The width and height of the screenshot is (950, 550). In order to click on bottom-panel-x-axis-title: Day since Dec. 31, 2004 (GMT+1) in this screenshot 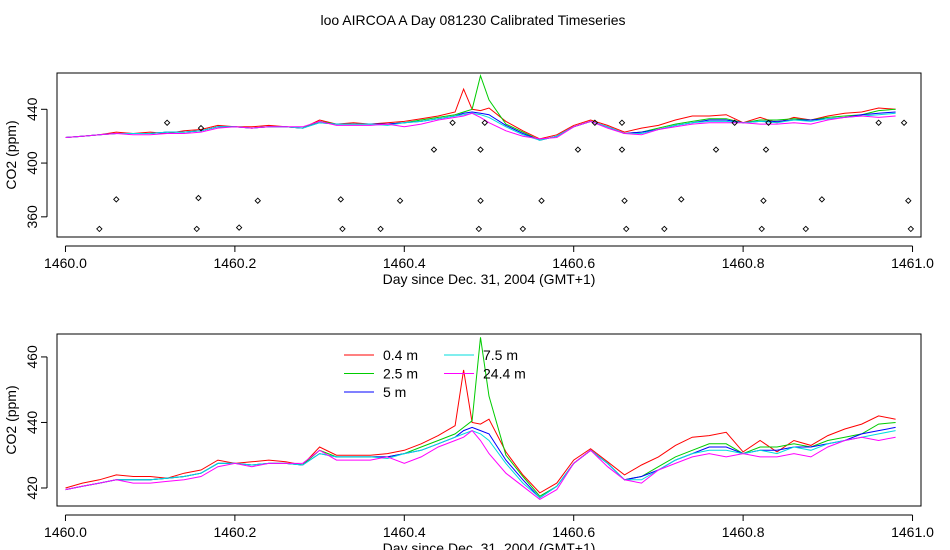, I will do `click(489, 545)`.